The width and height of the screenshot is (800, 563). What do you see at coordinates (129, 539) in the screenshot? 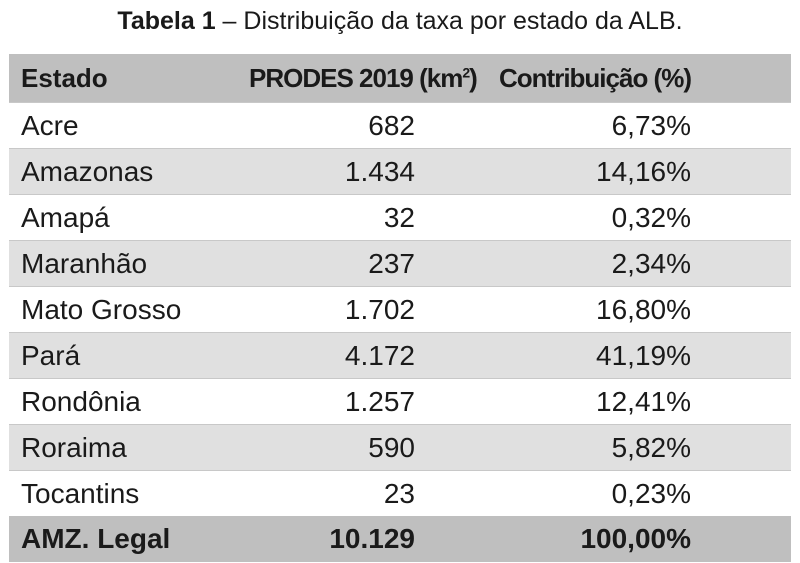
I see `total-state: AMZ. Legal` at bounding box center [129, 539].